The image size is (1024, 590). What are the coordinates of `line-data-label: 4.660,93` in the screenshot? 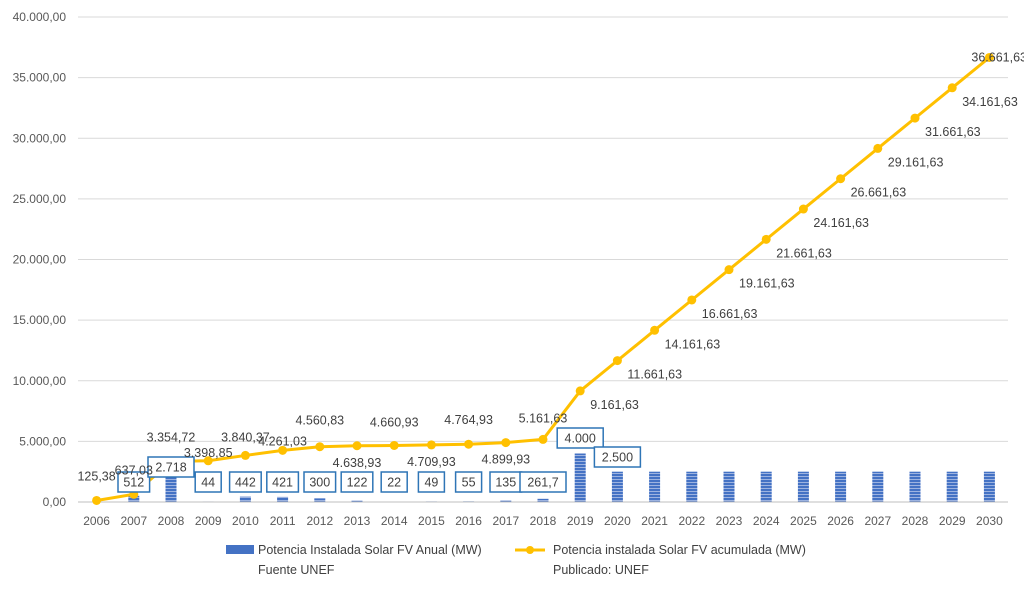 It's located at (394, 422).